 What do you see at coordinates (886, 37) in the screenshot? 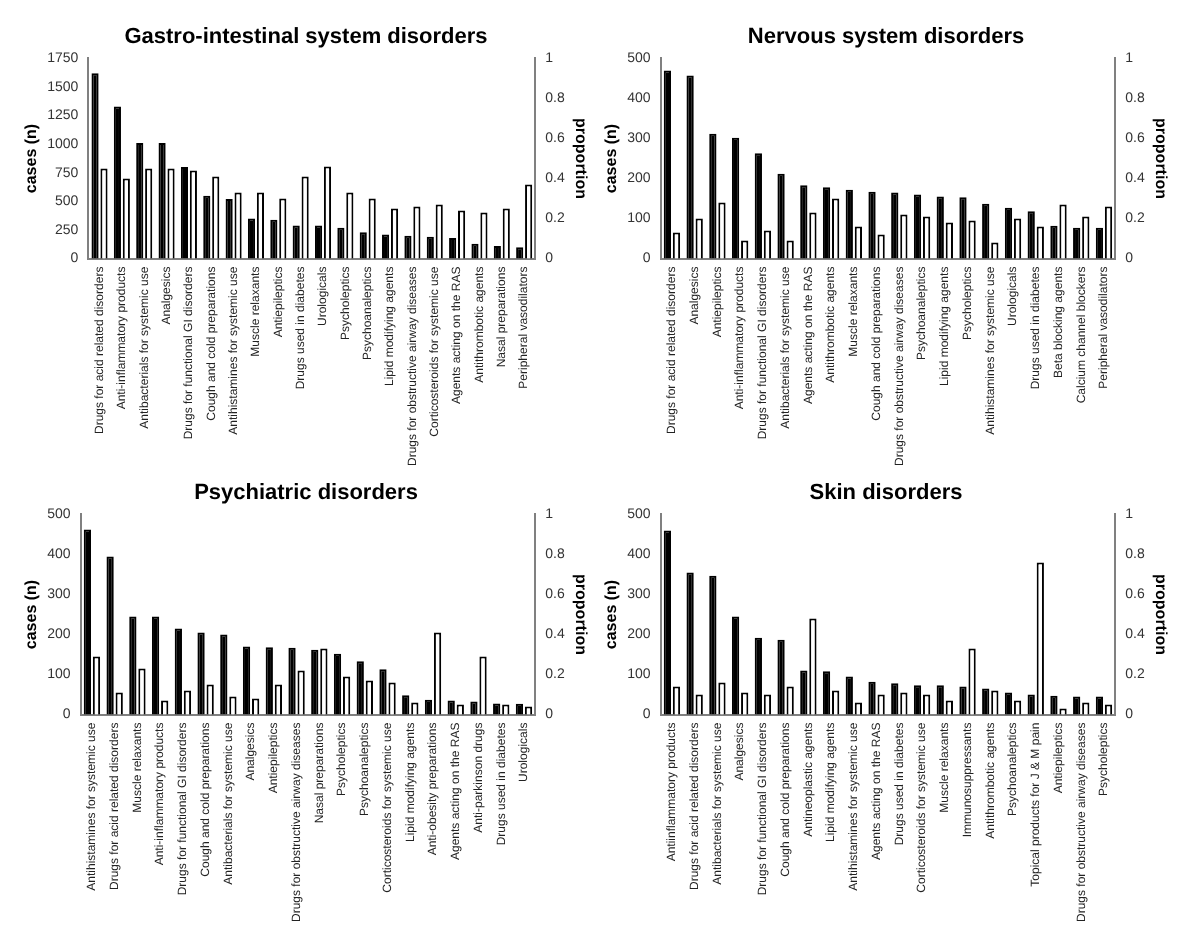
I see `chart-title: Nervous system disorders` at bounding box center [886, 37].